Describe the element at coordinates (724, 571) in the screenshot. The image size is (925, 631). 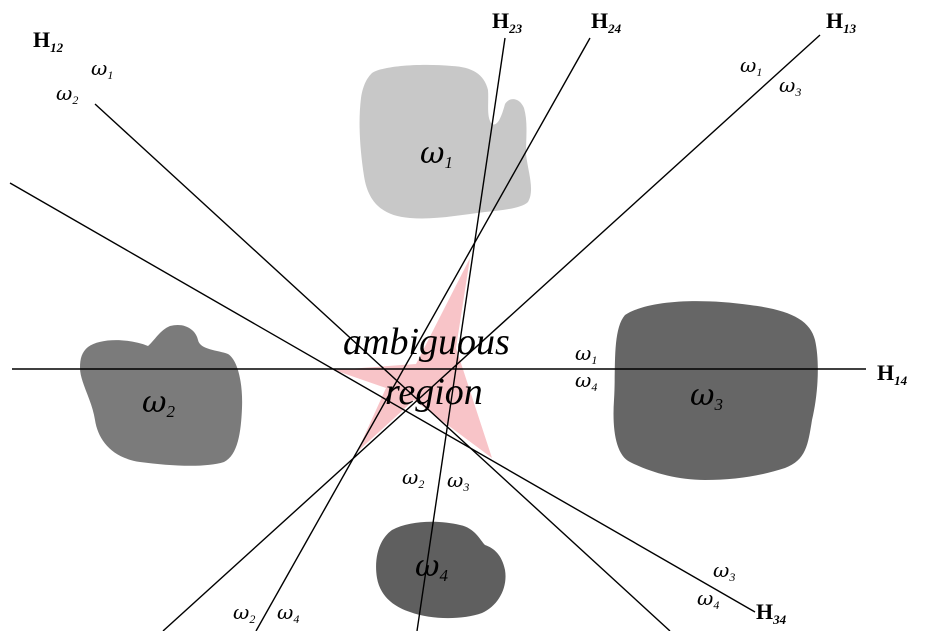
I see `h34-side-label-a: ω3` at that location.